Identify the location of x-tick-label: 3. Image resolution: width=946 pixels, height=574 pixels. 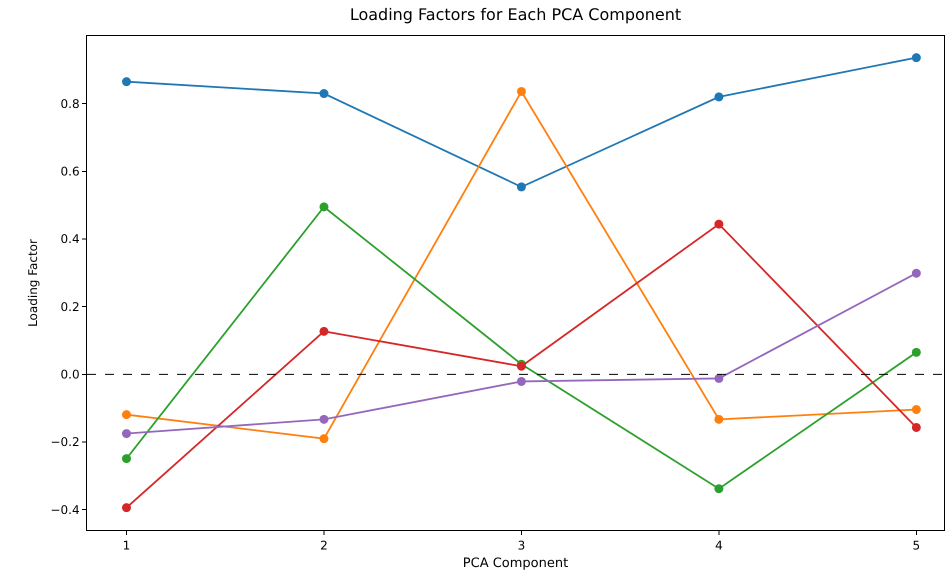
(522, 545).